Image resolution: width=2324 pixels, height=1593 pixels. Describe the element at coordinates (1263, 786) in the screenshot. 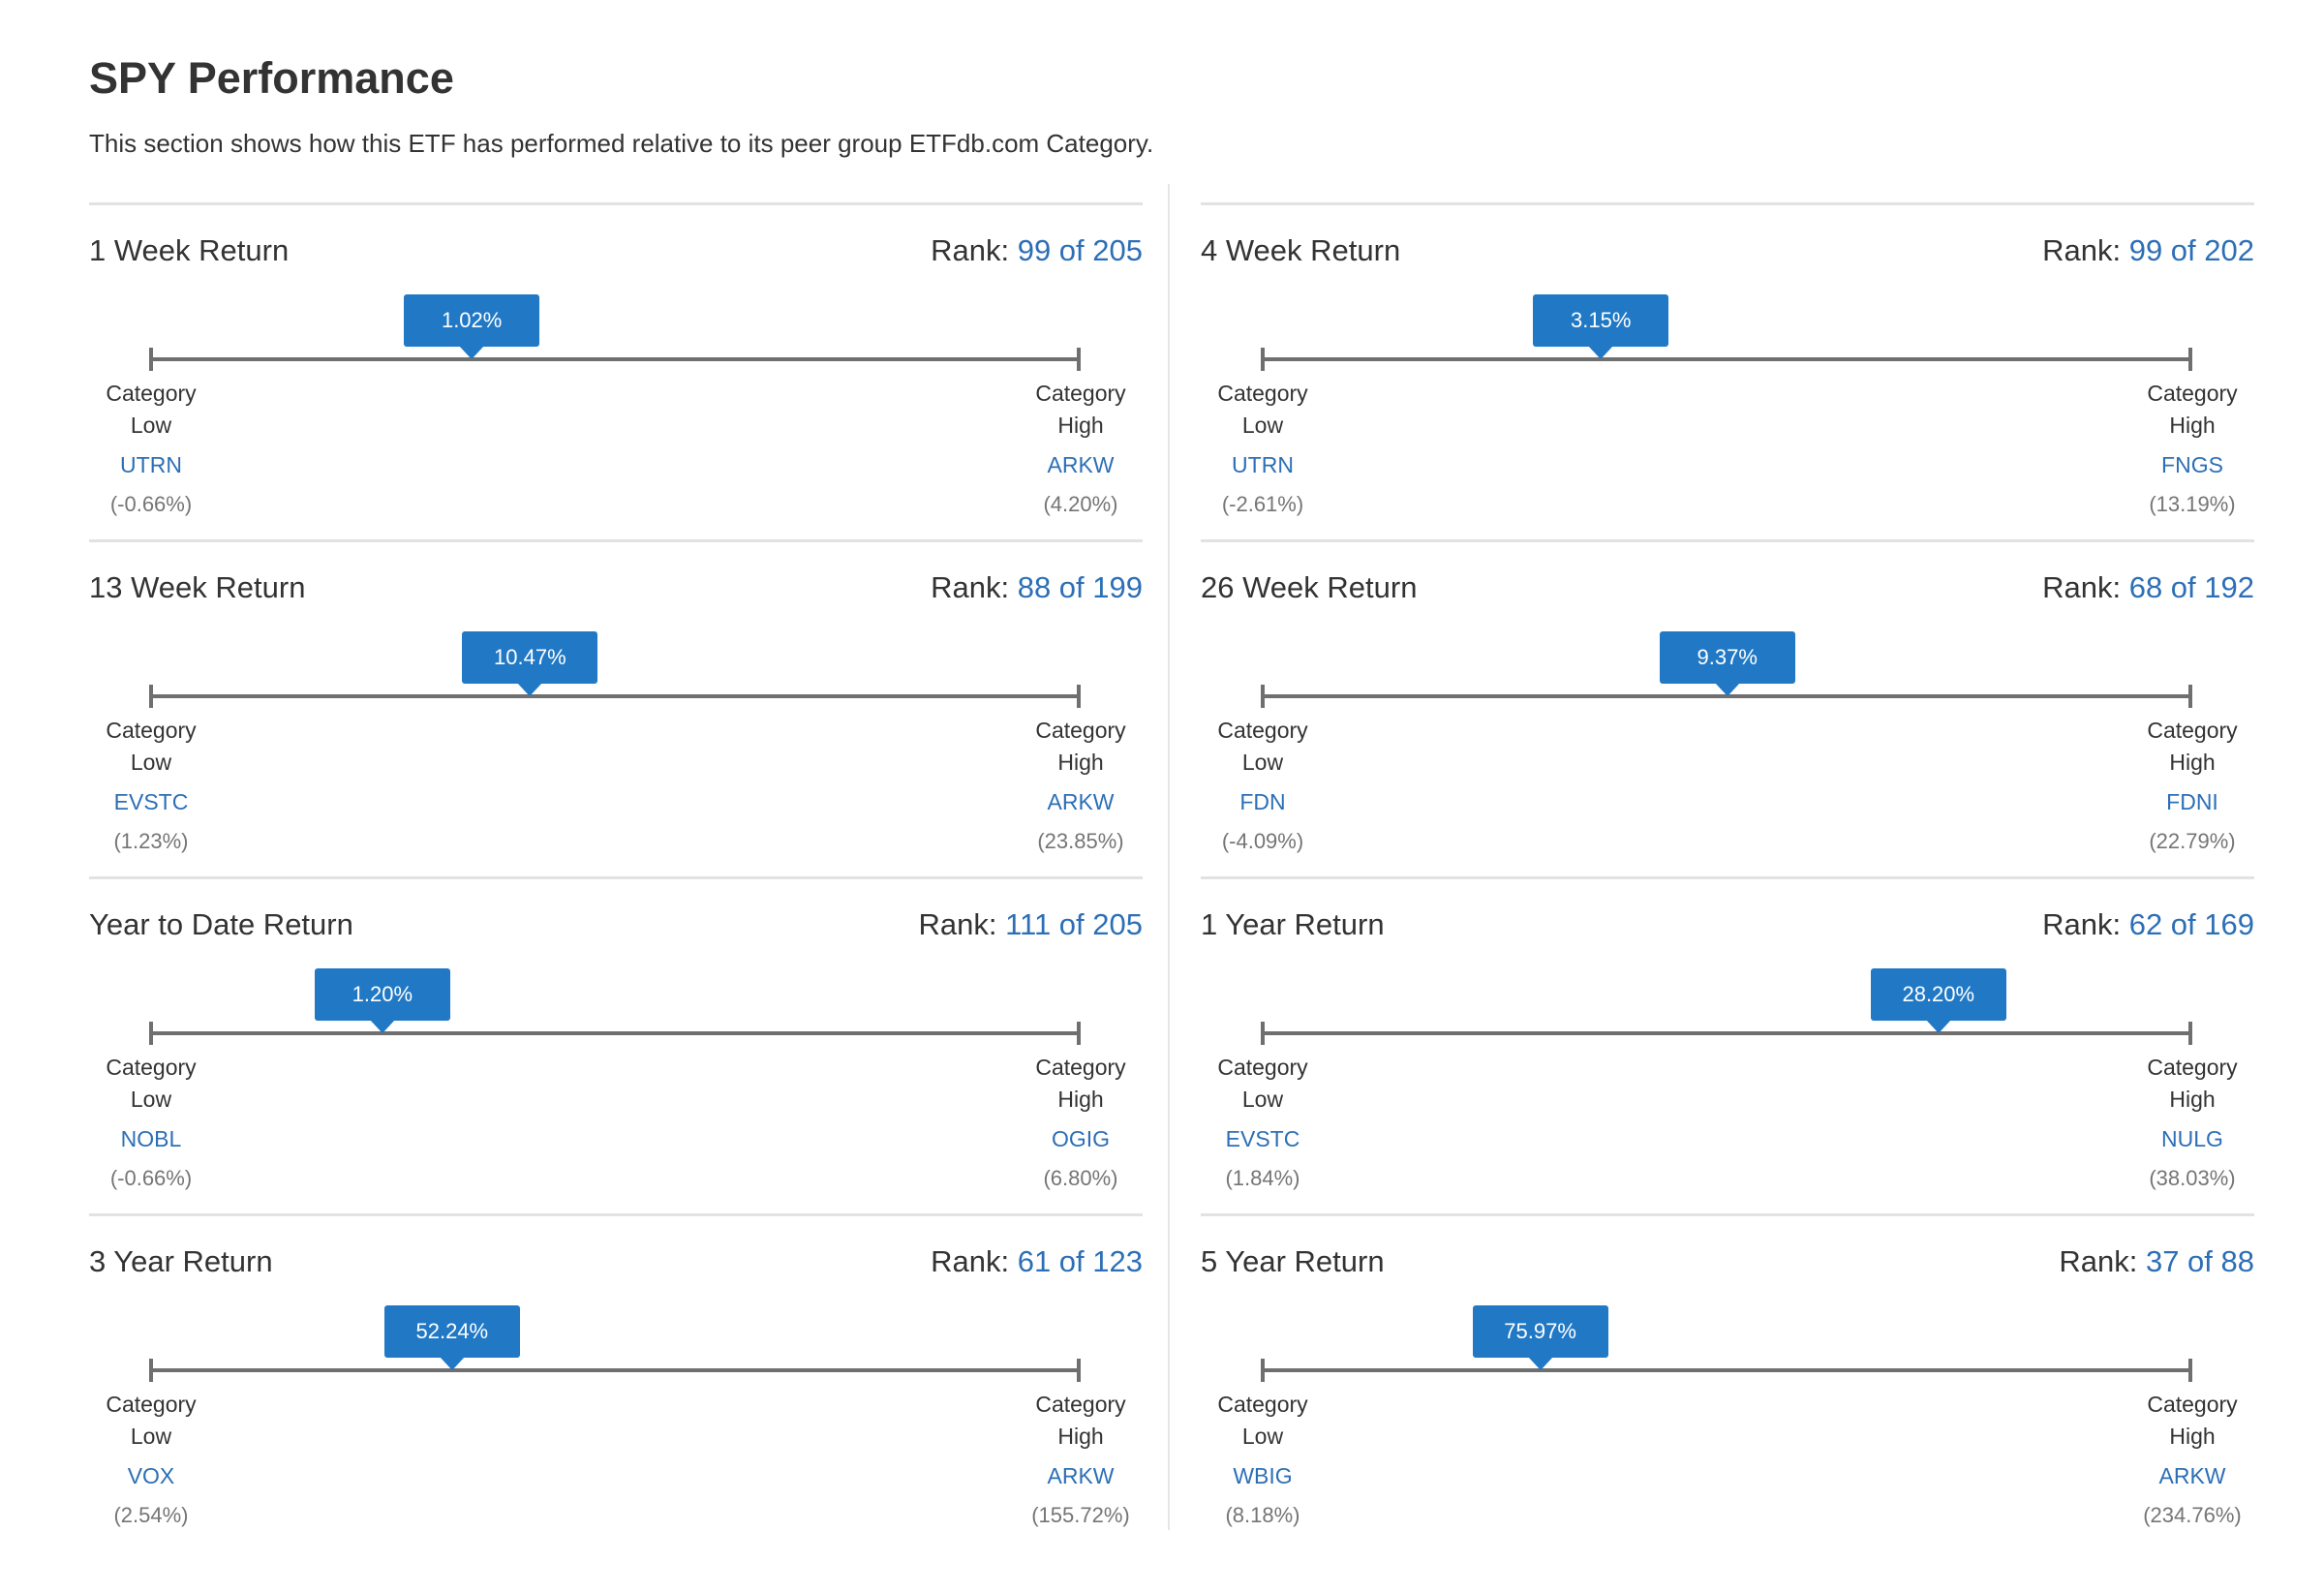

I see `category-low: Category Low FDN (-4.09%)` at that location.